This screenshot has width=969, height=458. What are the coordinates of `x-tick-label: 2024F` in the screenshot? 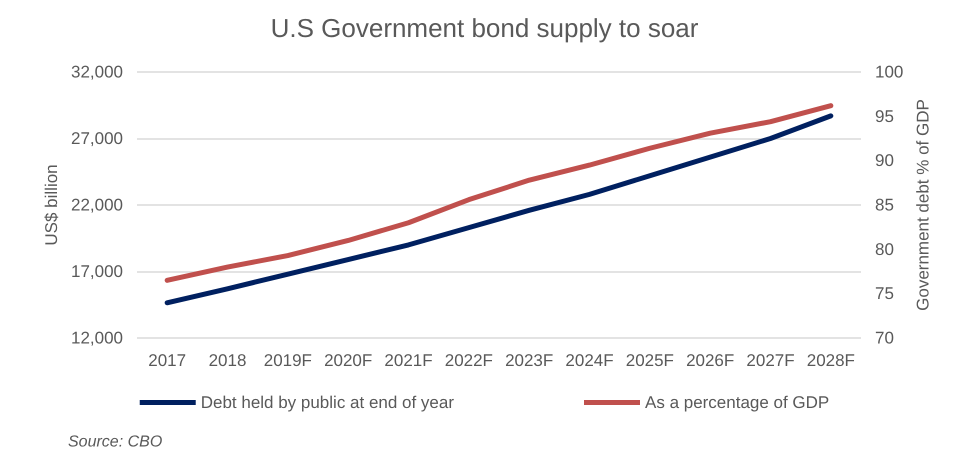 It's located at (589, 360).